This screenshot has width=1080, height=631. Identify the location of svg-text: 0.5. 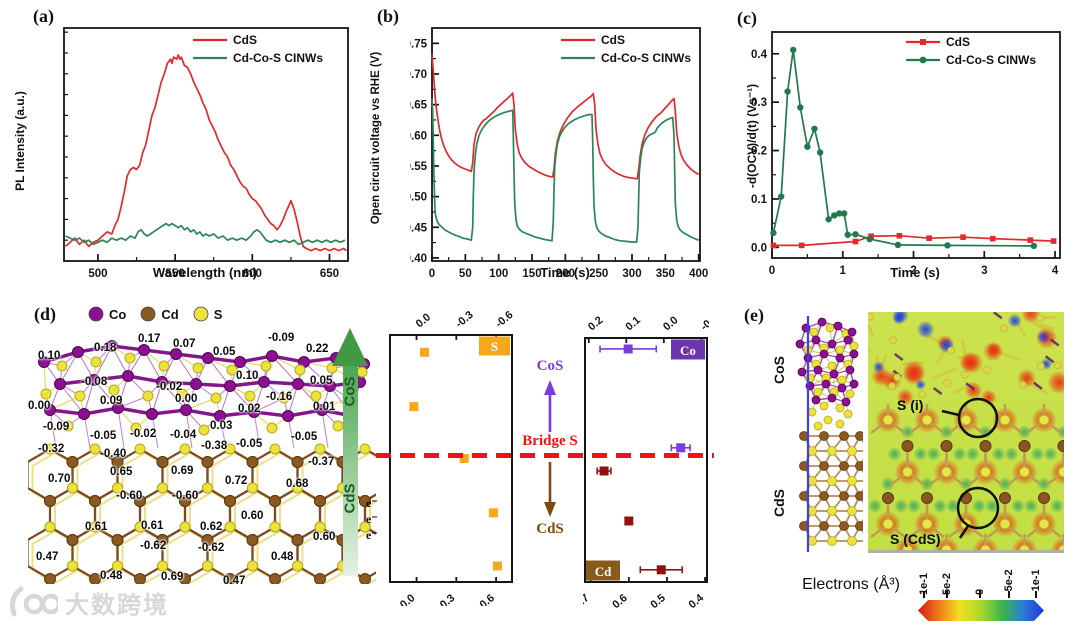
(657, 600).